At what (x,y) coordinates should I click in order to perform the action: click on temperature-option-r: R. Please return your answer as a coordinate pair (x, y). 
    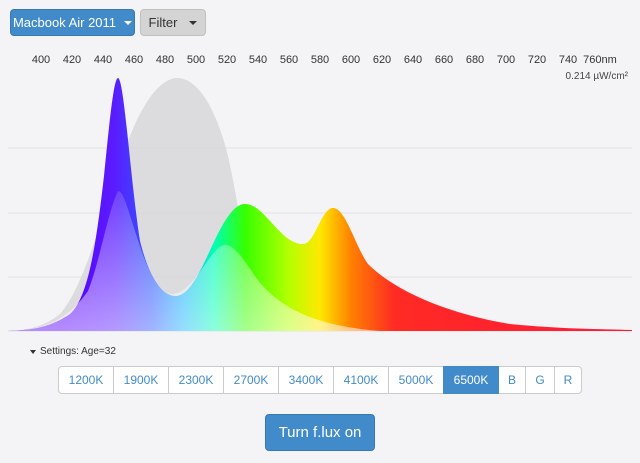
    Looking at the image, I should click on (568, 380).